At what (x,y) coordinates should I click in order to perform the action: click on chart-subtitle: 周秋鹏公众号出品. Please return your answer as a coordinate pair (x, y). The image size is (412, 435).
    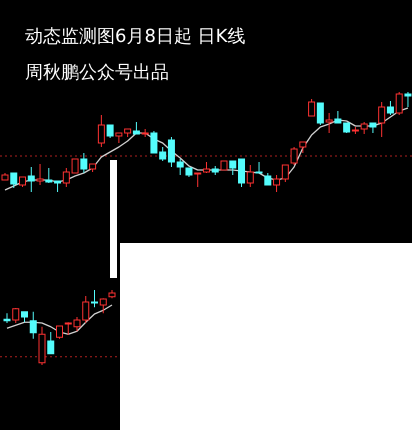
    Looking at the image, I should click on (97, 72).